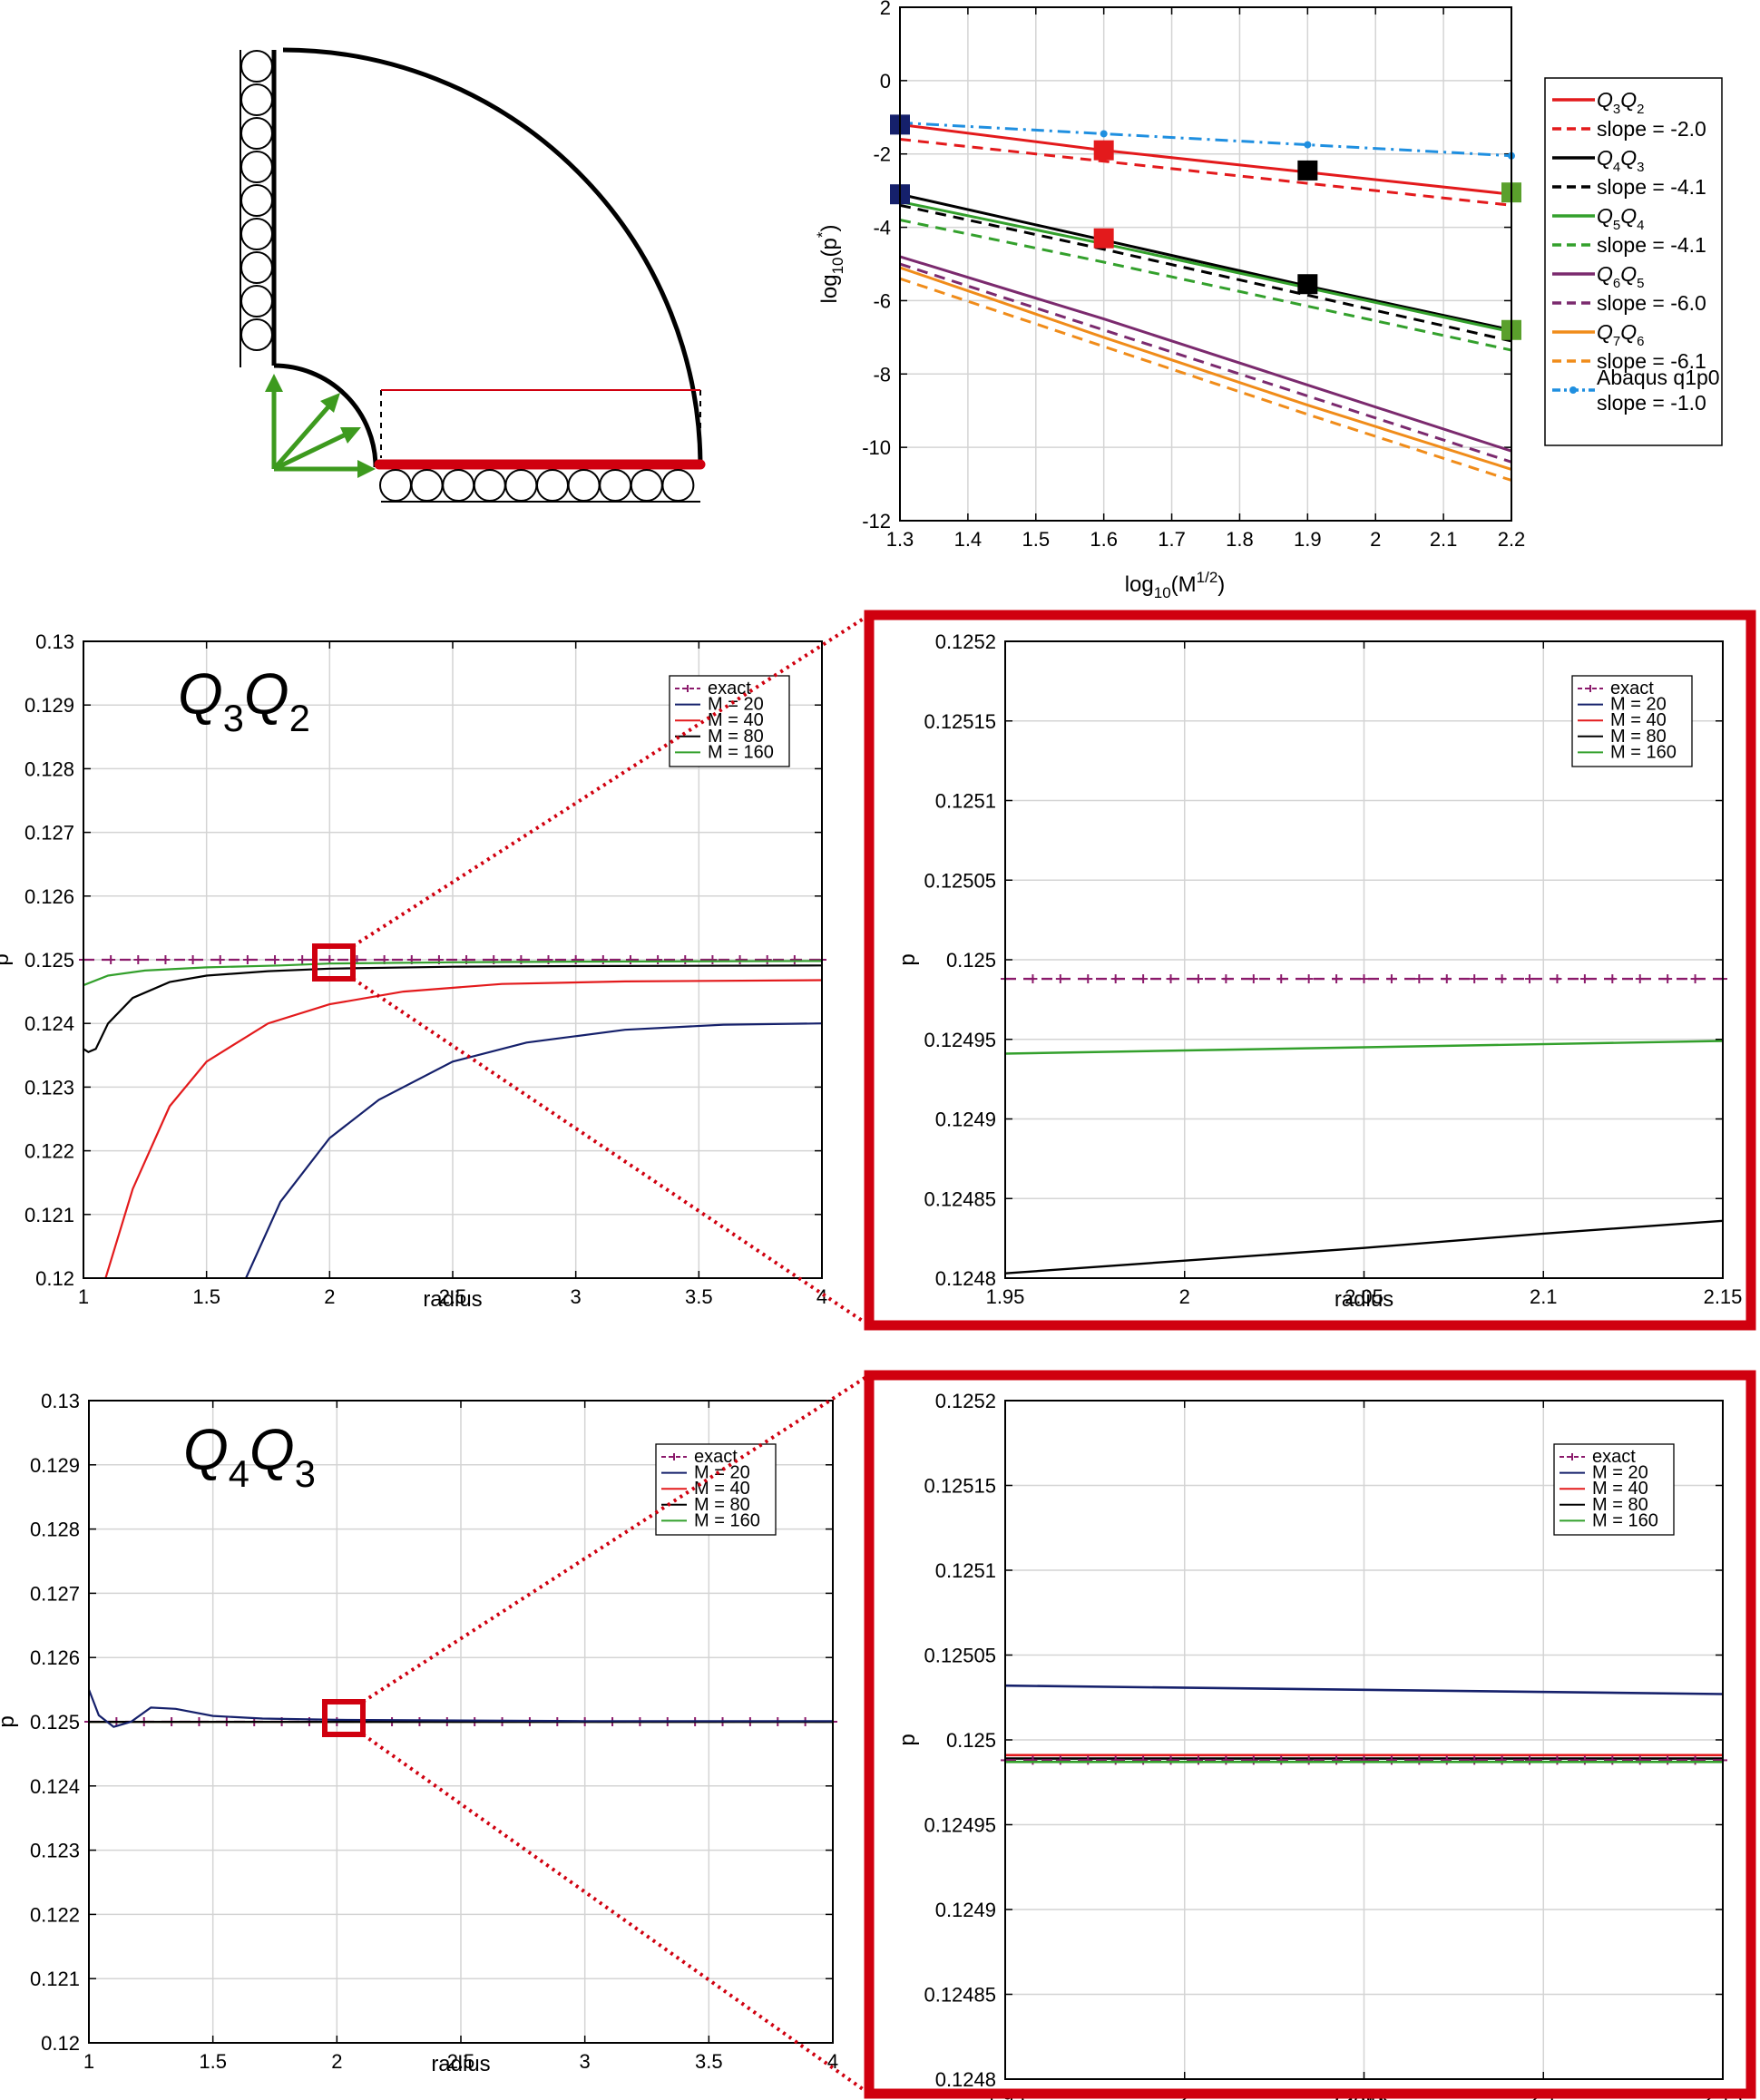 This screenshot has height=2100, width=1760. I want to click on y-tick-label: 0.126, so click(55, 1657).